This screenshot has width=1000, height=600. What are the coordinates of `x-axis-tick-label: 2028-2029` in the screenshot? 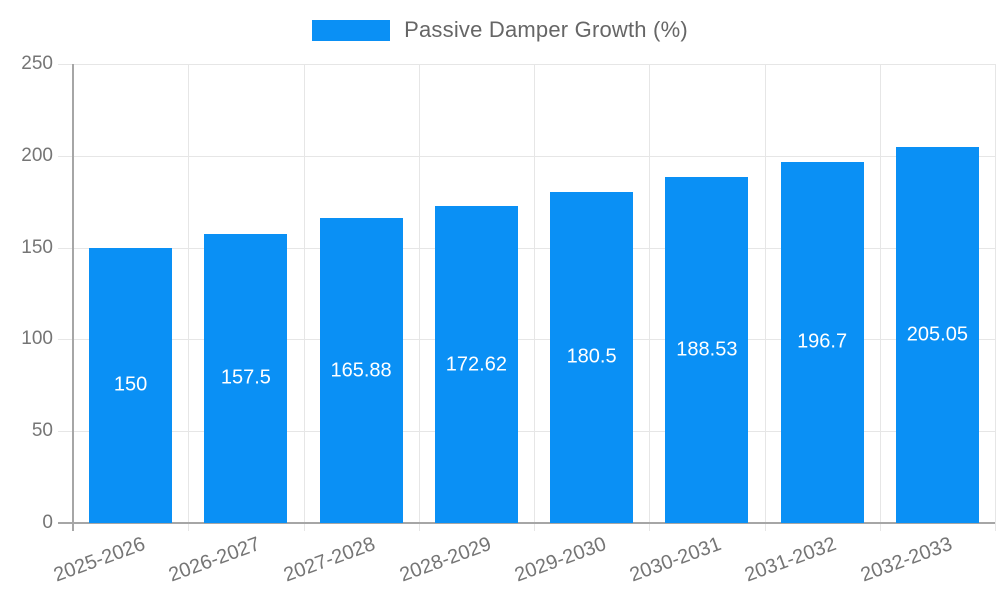 It's located at (445, 560).